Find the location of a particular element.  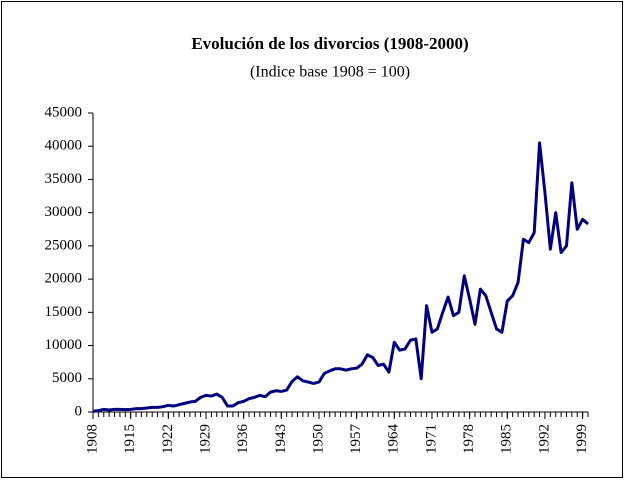

y-tick-label: 20000 is located at coordinates (64, 279).